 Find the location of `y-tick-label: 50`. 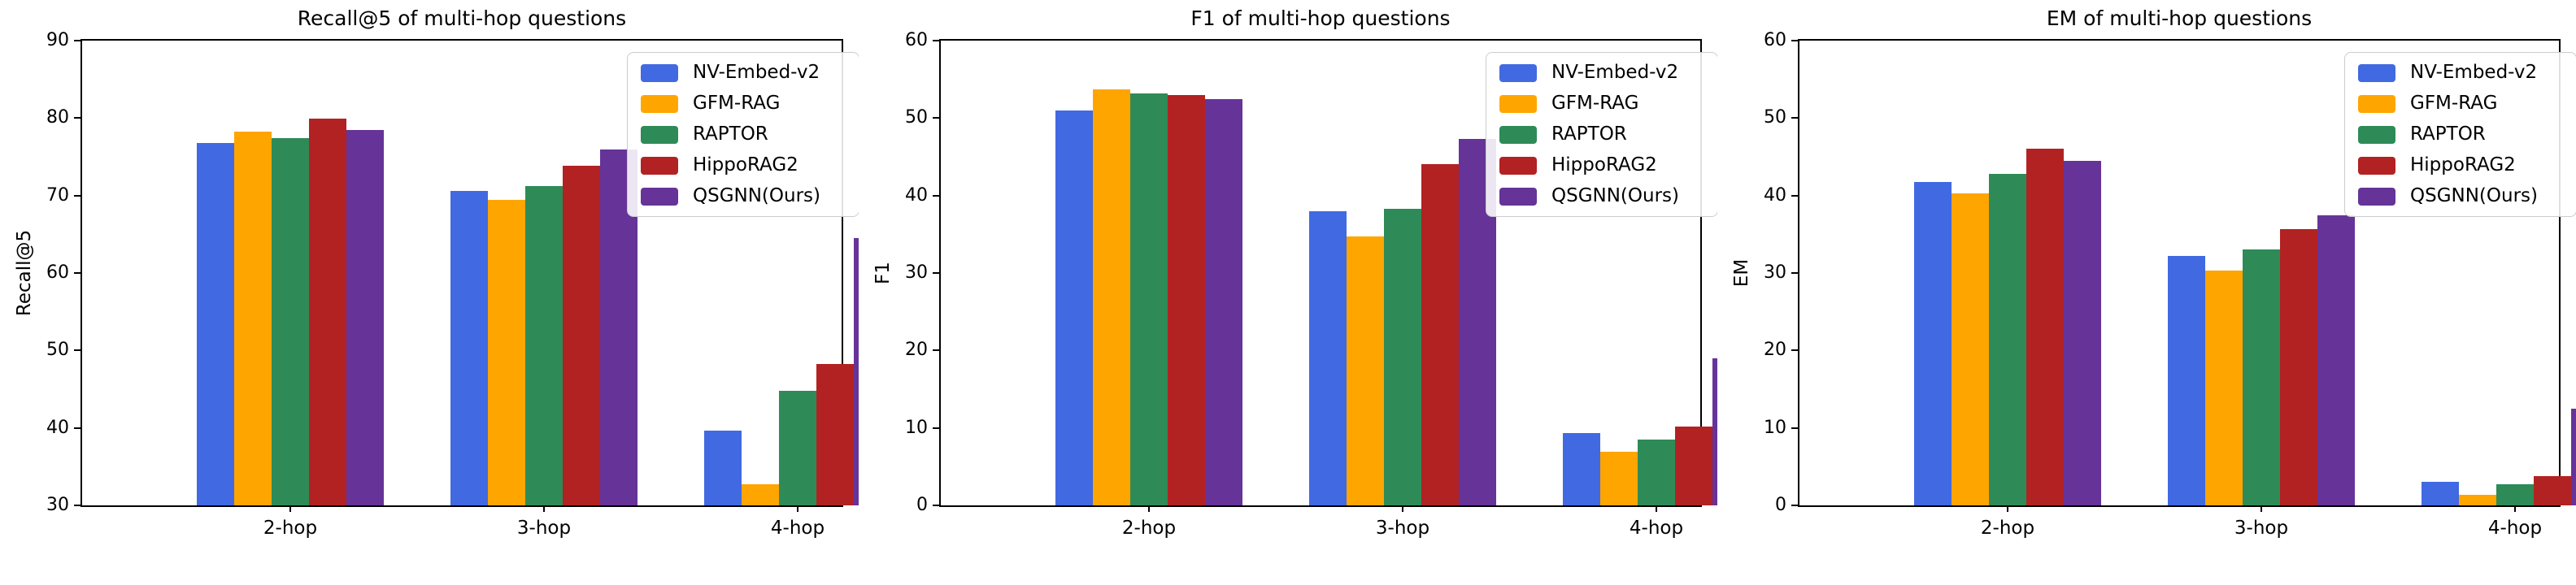

y-tick-label: 50 is located at coordinates (58, 350).